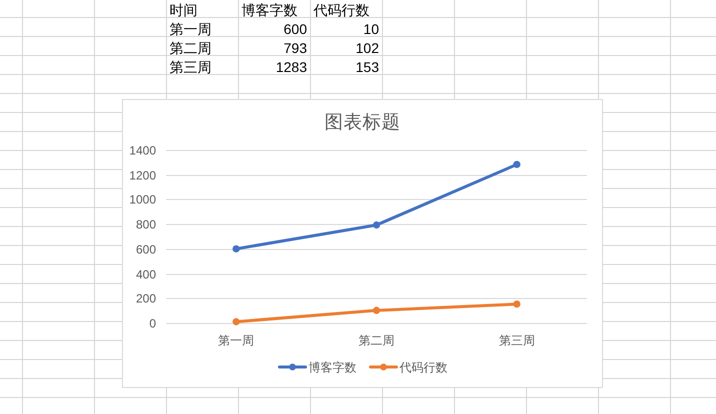 The image size is (716, 414). What do you see at coordinates (146, 225) in the screenshot?
I see `y-tick-label: 800` at bounding box center [146, 225].